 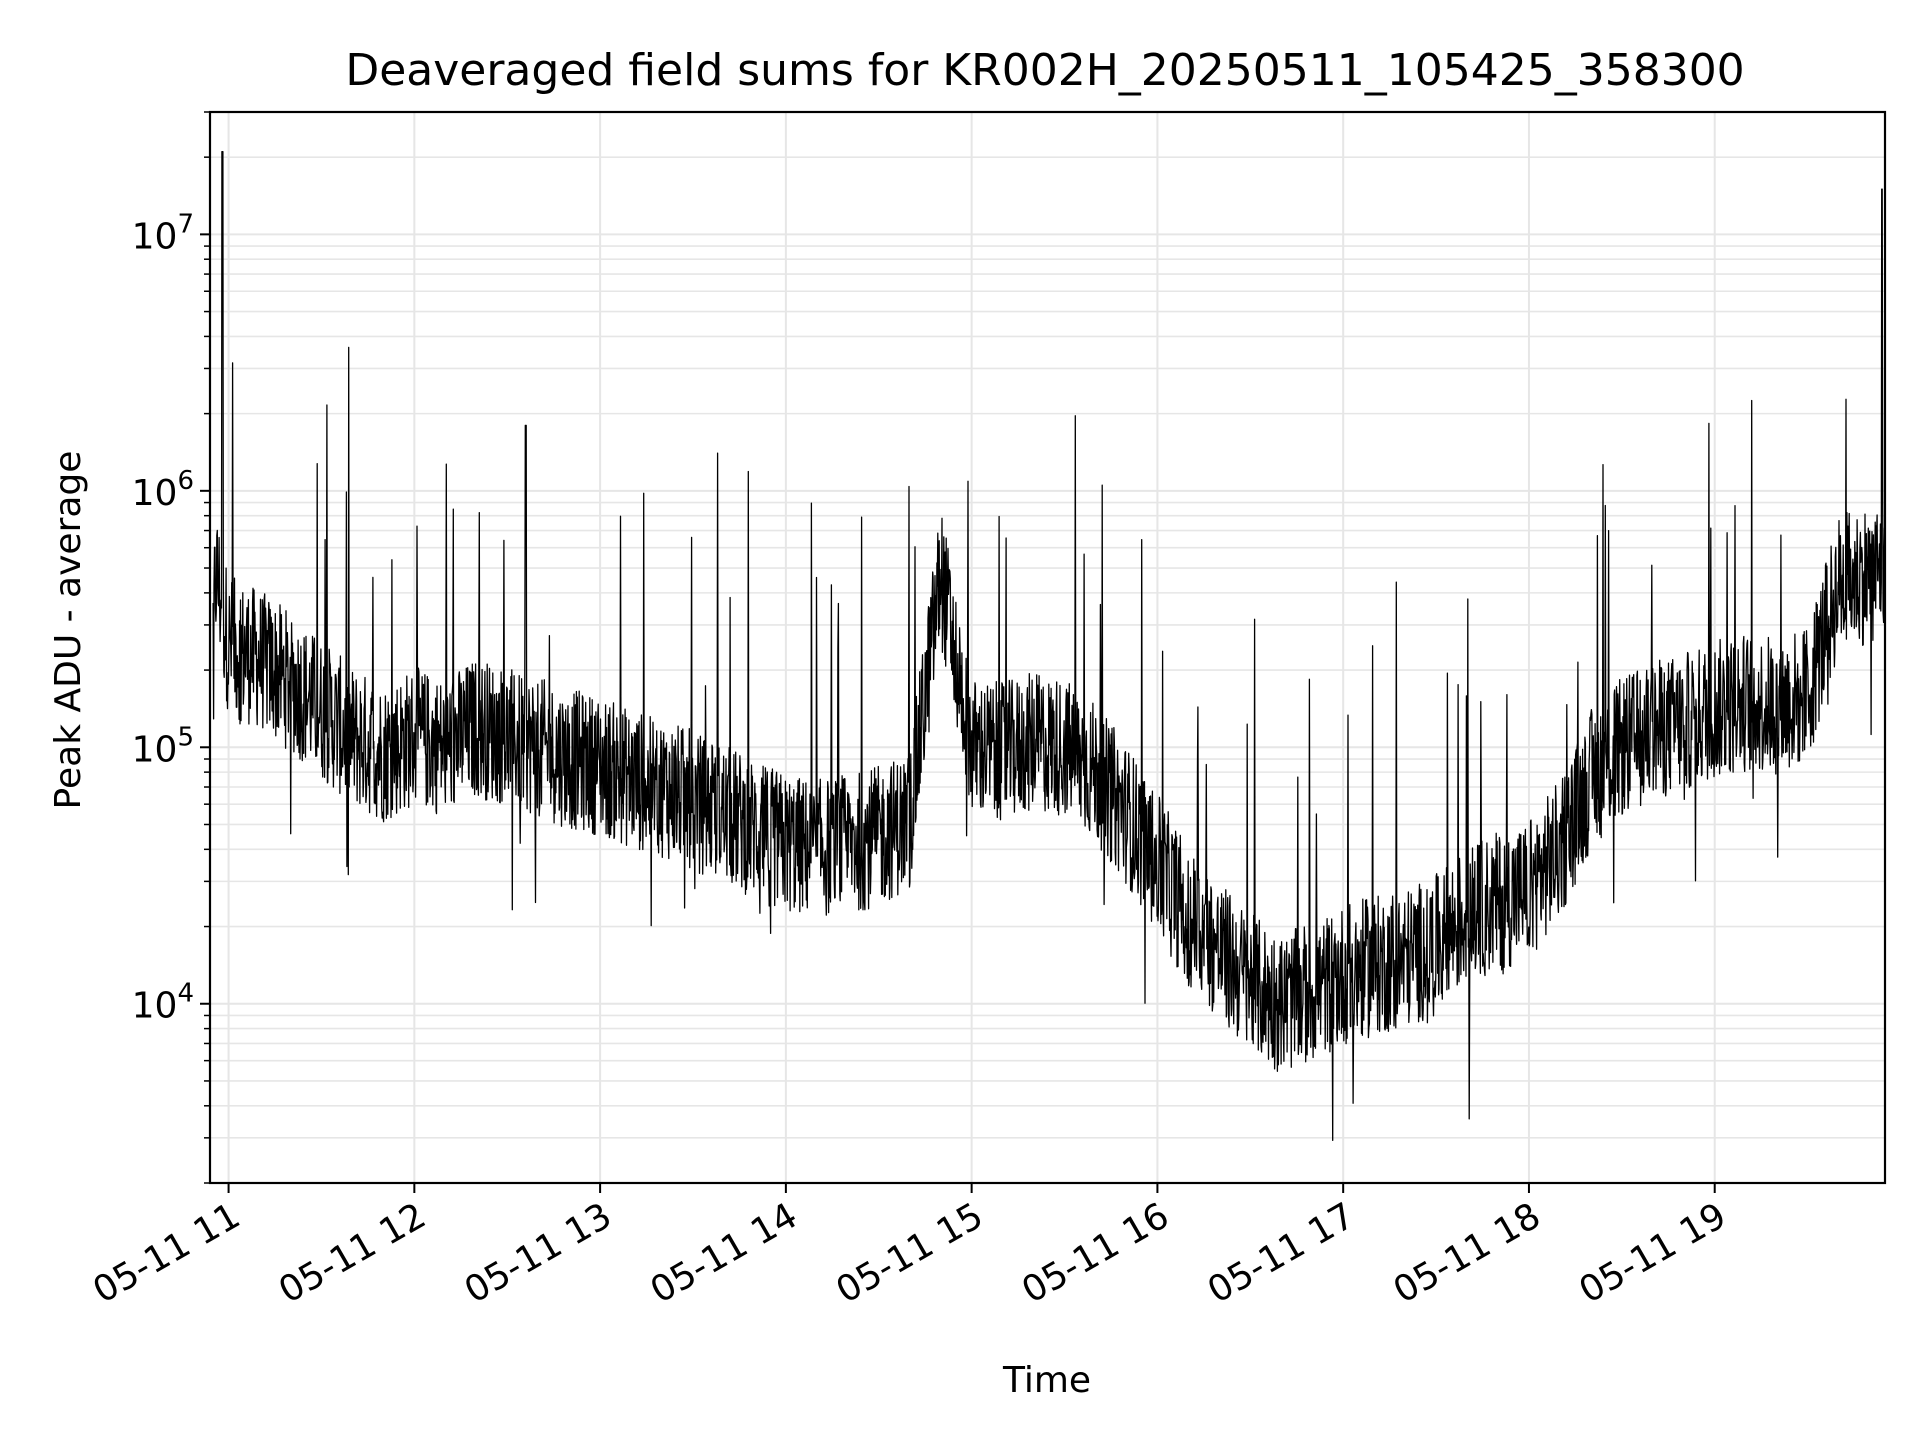 What do you see at coordinates (163, 490) in the screenshot?
I see `y-tick-label: 10⁶` at bounding box center [163, 490].